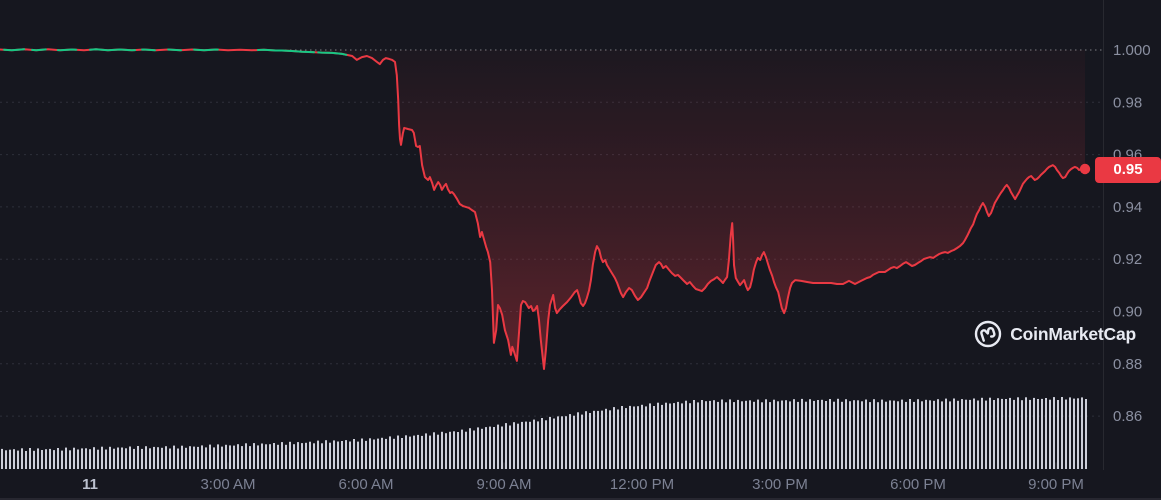 The image size is (1161, 500). I want to click on x-axis-label: 6:00 PM, so click(918, 484).